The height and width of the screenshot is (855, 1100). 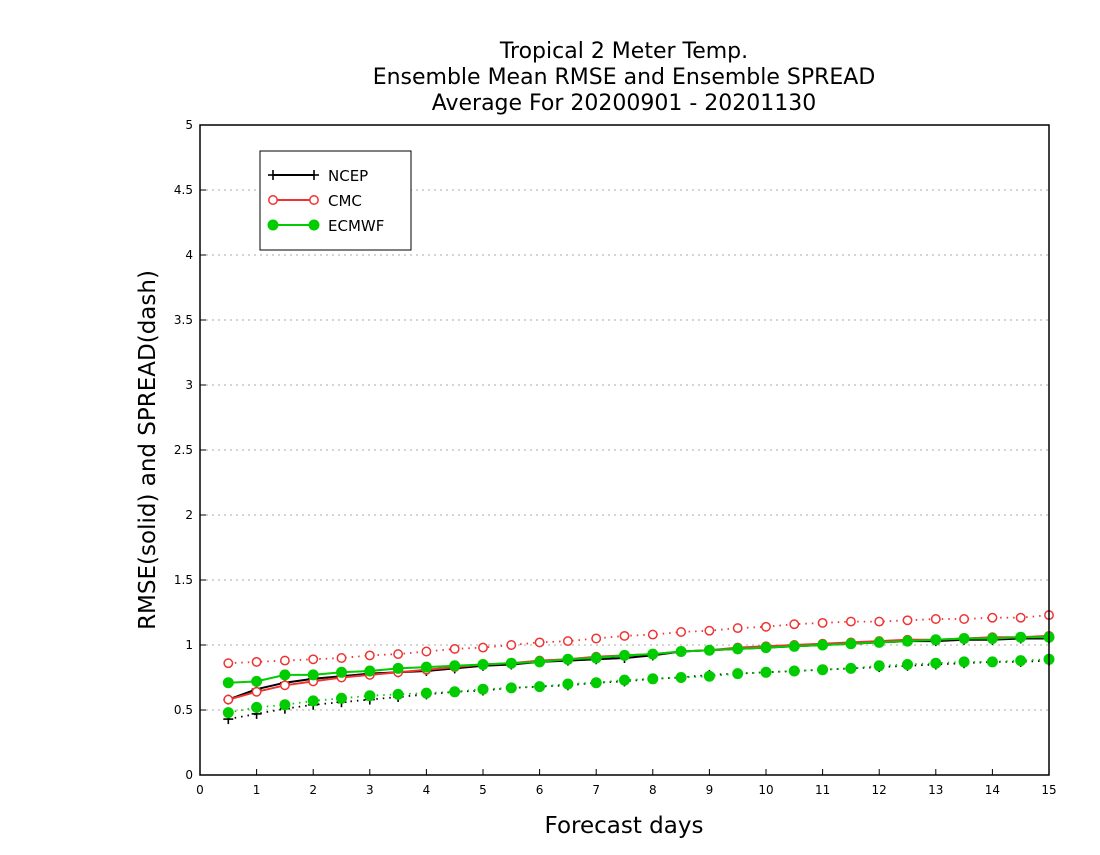 I want to click on chart-title-line-1: Tropical 2 Meter Temp., so click(x=623, y=51).